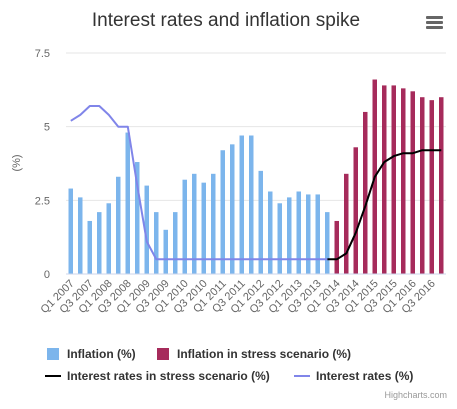 The height and width of the screenshot is (409, 457). What do you see at coordinates (101, 354) in the screenshot?
I see `legend-label: Inflation (%)` at bounding box center [101, 354].